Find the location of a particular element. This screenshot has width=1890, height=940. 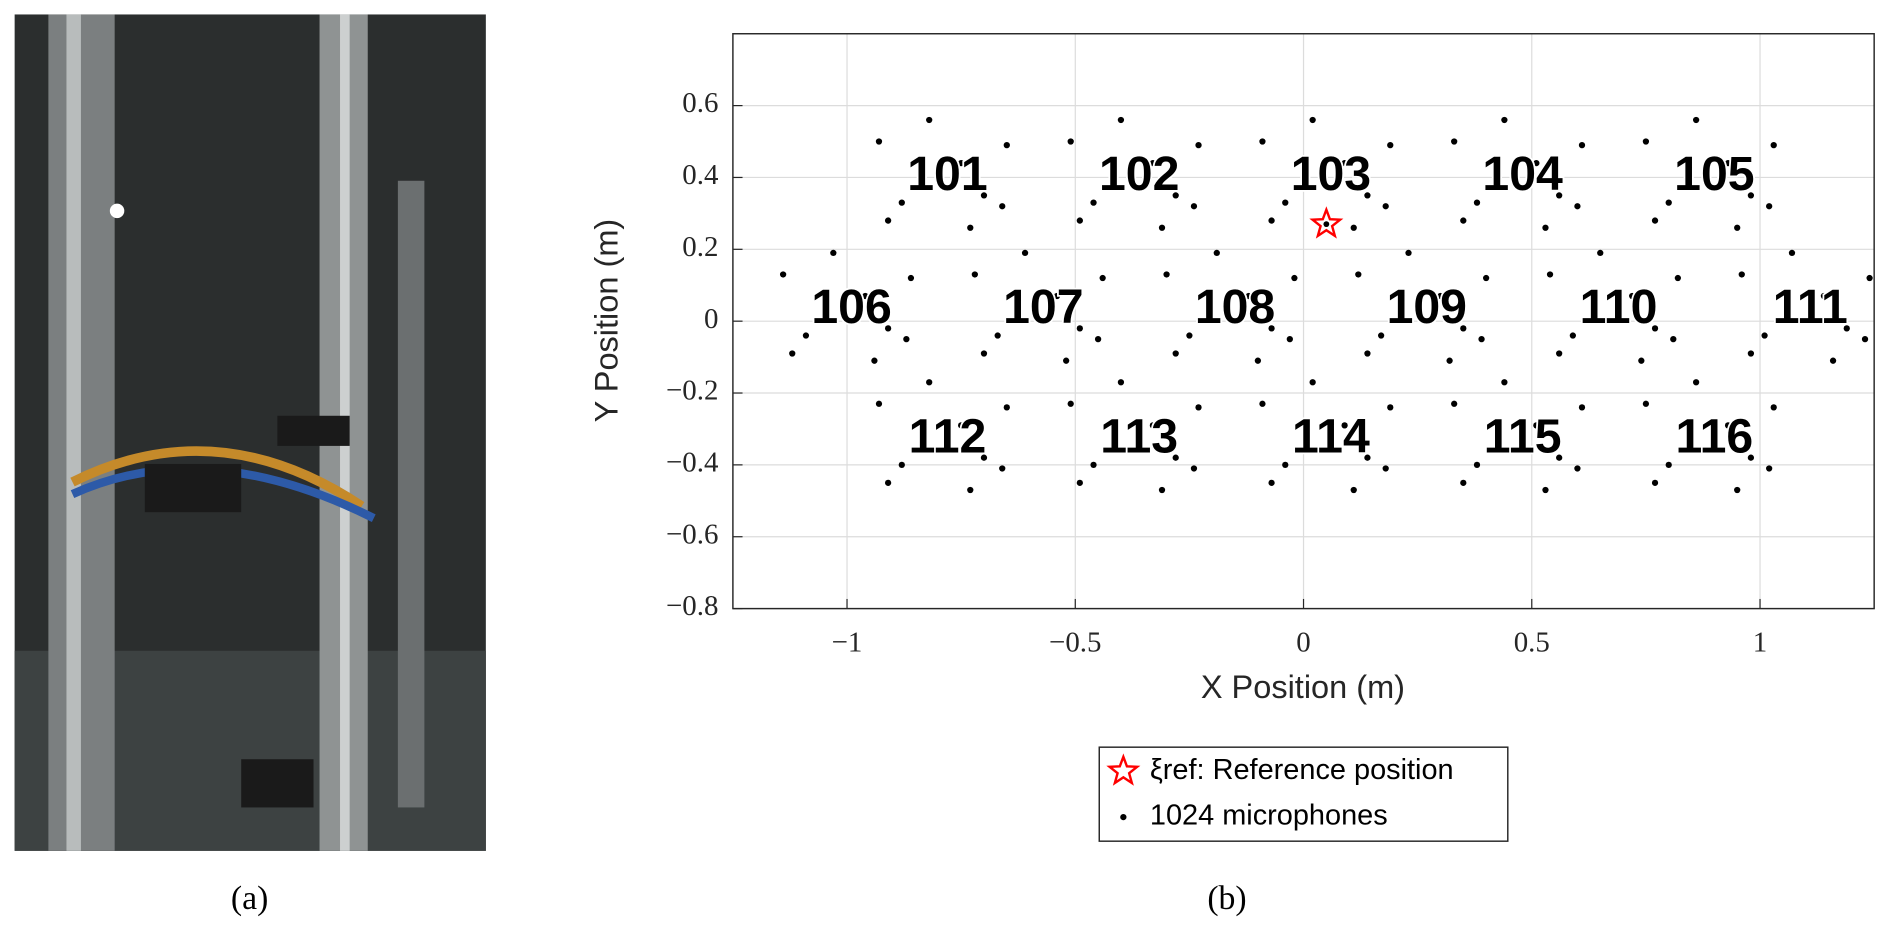

y-tick-label: 0.4 is located at coordinates (700, 175).